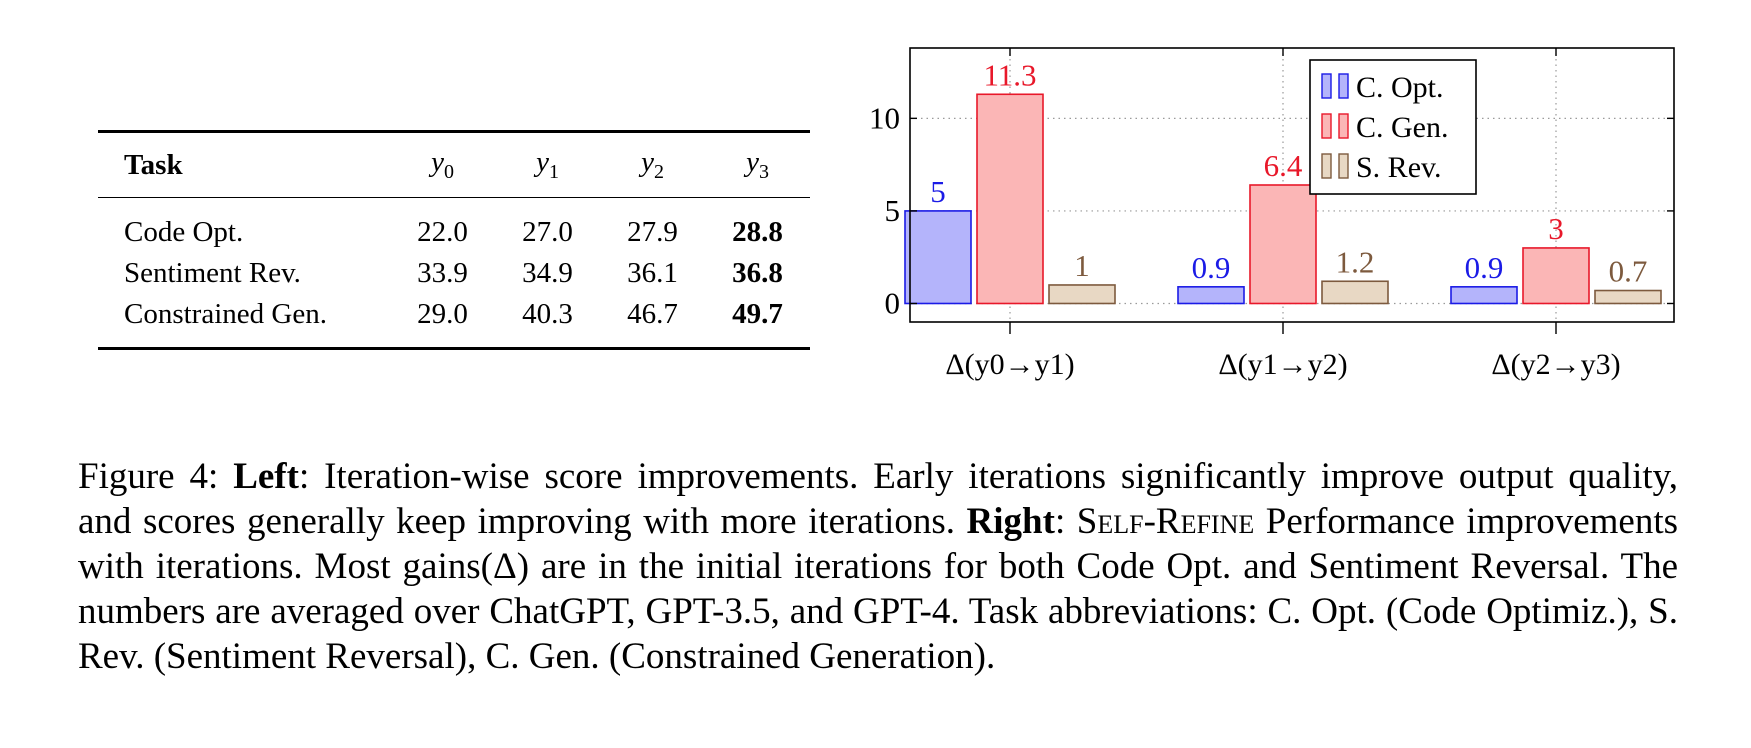 The image size is (1751, 748). I want to click on legend-box, so click(1393, 127).